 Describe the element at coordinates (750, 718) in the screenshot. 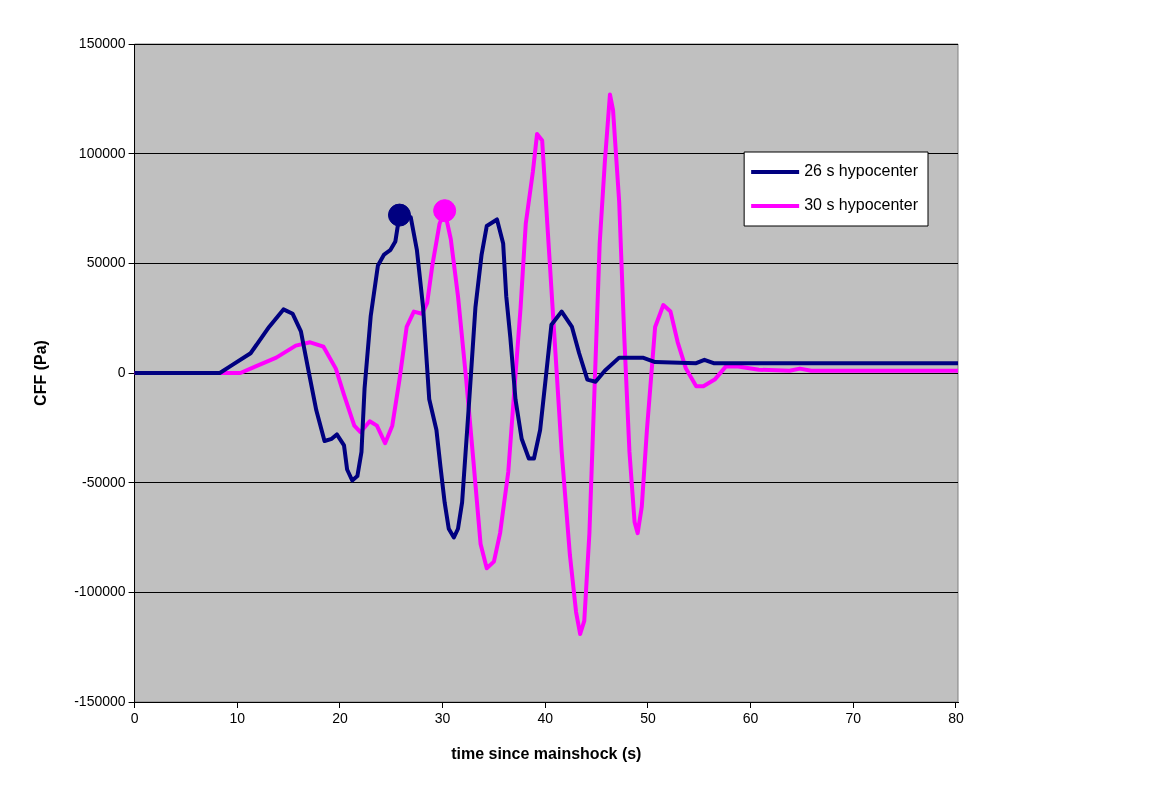

I see `x-tick-label: 60` at that location.